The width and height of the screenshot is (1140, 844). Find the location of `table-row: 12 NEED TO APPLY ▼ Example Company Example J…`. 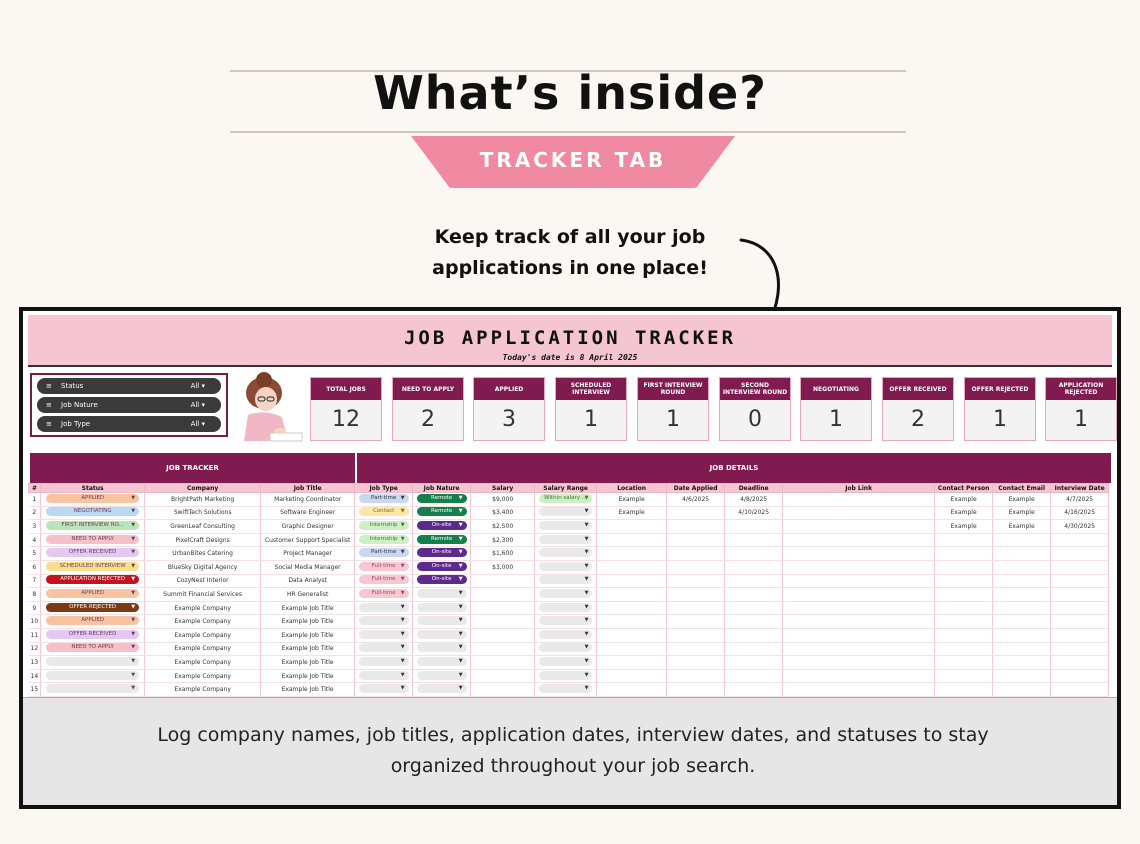

table-row: 12 NEED TO APPLY ▼ Example Company Example J… is located at coordinates (569, 649).